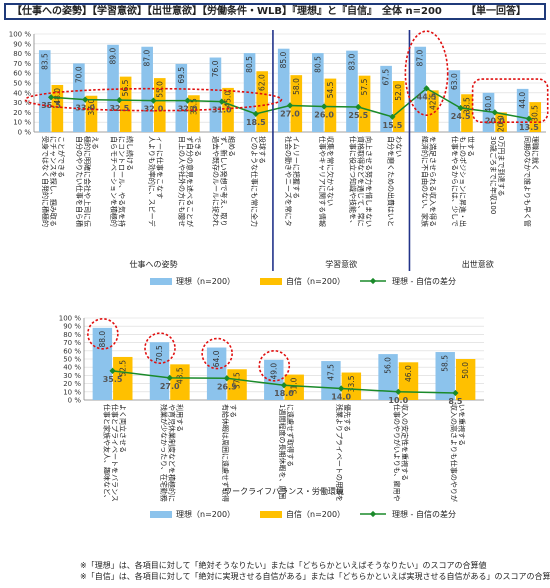 The height and width of the screenshot is (588, 550). Describe the element at coordinates (463, 181) in the screenshot. I see `category-label-line: も上のポジションに昇進・出` at that location.